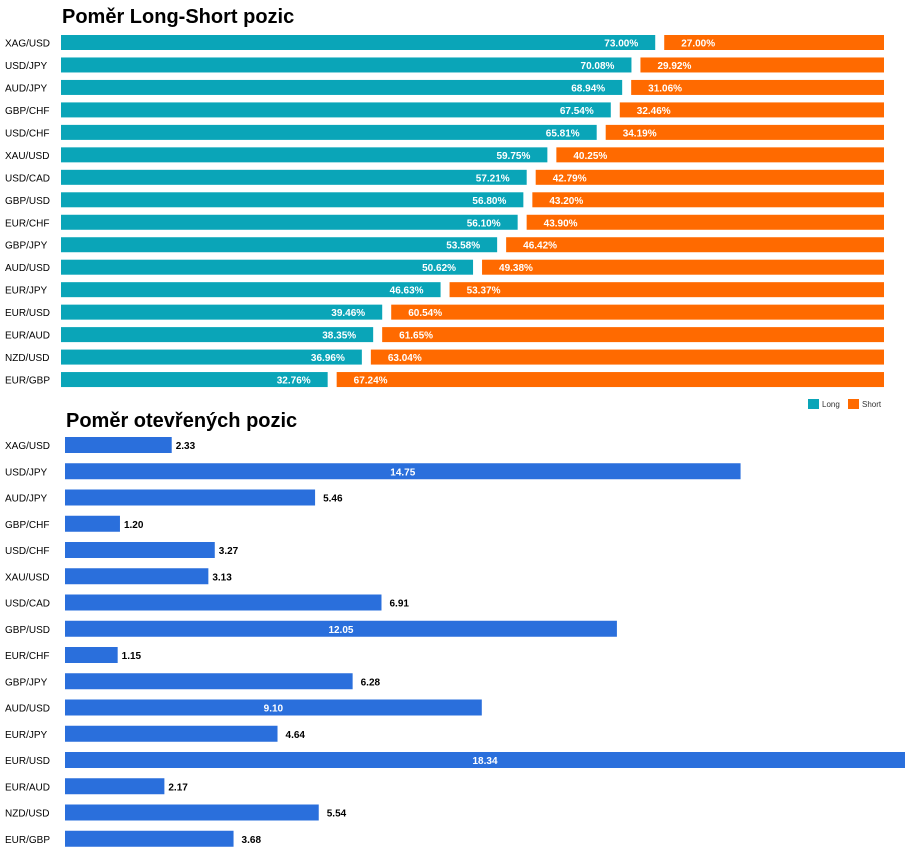 The image size is (912, 855). What do you see at coordinates (296, 735) in the screenshot?
I see `value-label: 4.64` at bounding box center [296, 735].